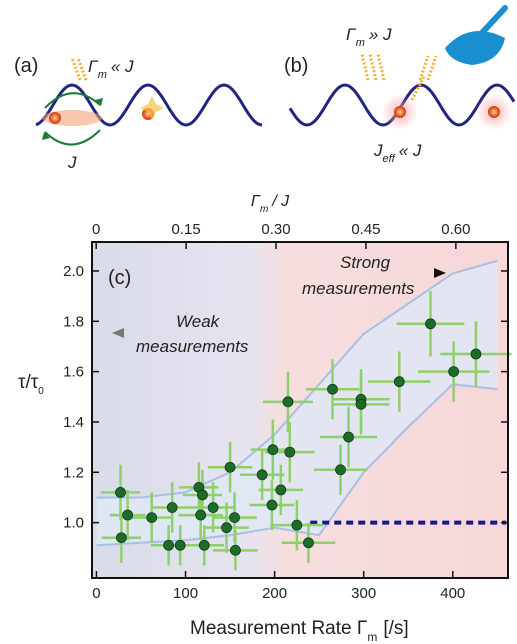  I want to click on x-tick-label: 300, so click(363, 593).